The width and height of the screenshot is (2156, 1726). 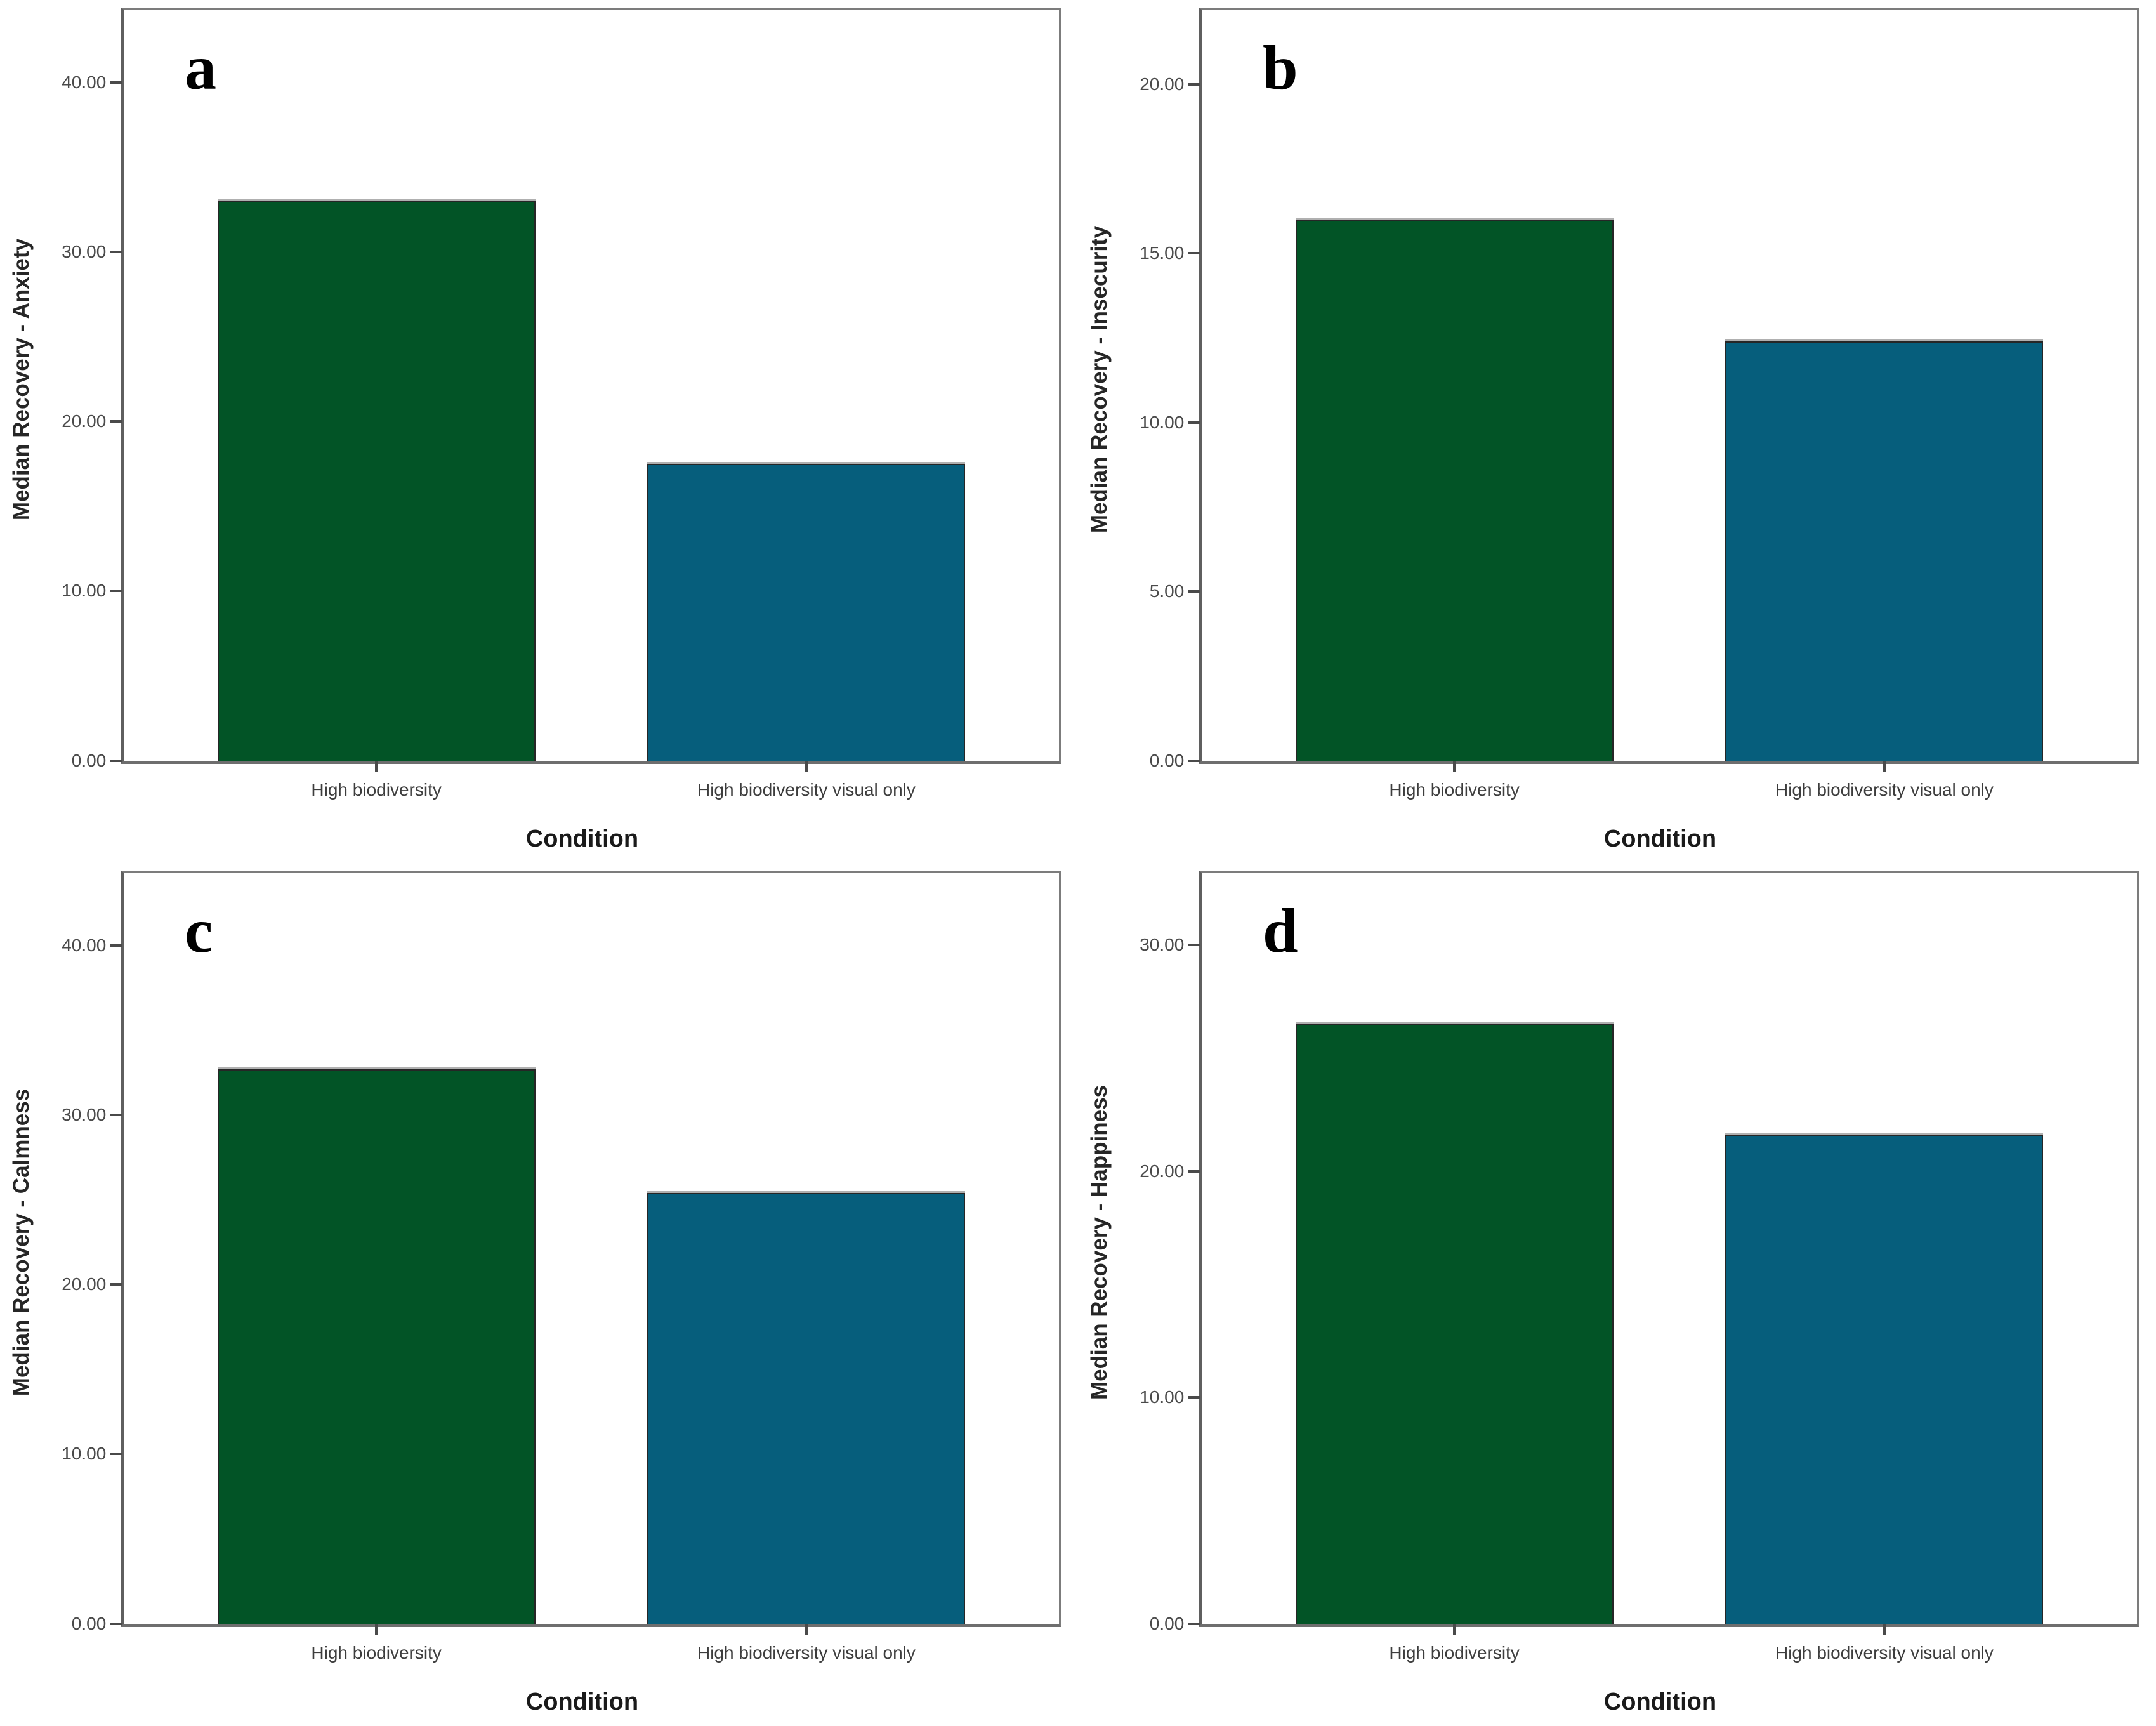 I want to click on panel-letter: c, so click(x=199, y=930).